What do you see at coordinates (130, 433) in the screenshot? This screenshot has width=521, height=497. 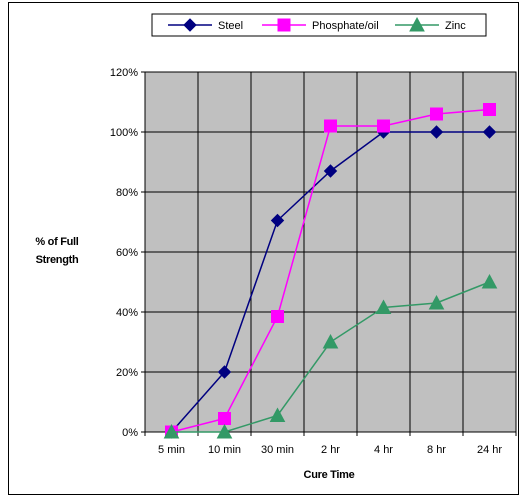 I see `y-tick-label: 0%` at bounding box center [130, 433].